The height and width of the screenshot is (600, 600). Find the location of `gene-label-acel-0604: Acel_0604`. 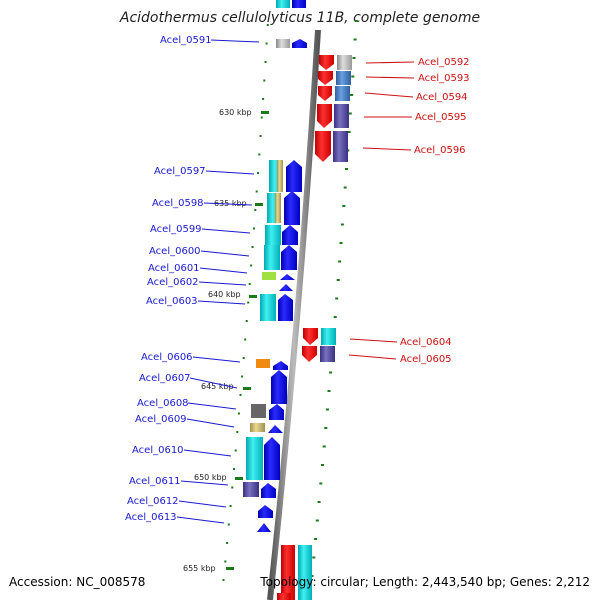

gene-label-acel-0604: Acel_0604 is located at coordinates (426, 342).